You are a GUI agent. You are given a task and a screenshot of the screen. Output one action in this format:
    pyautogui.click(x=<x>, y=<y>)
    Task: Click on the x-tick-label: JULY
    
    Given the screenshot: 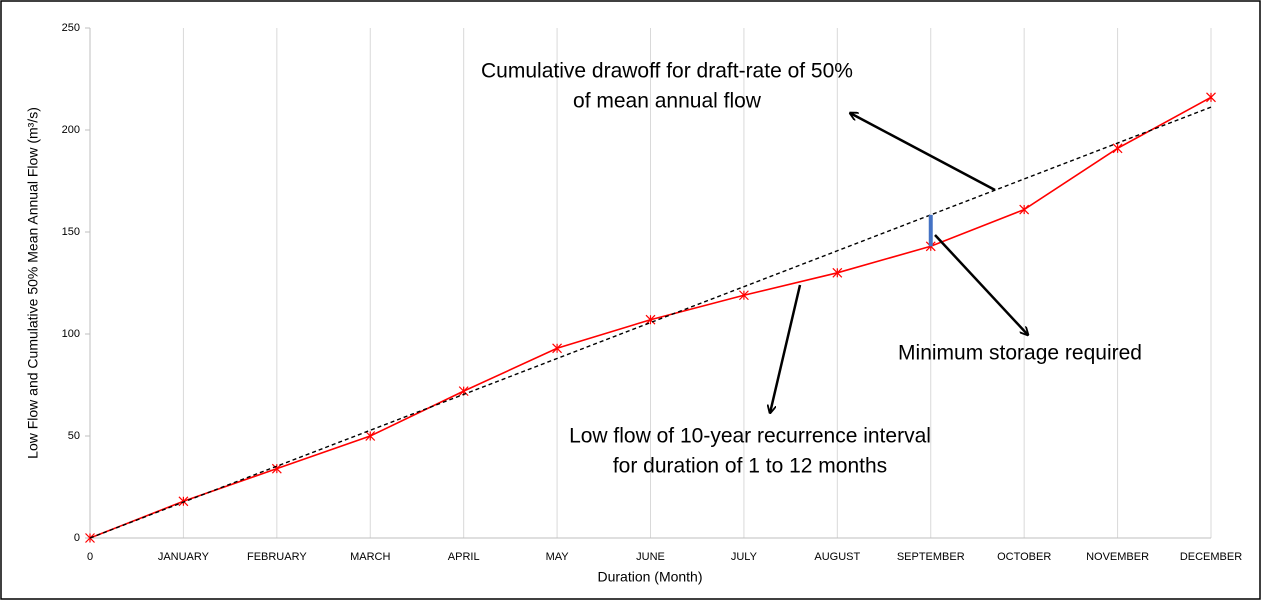 What is the action you would take?
    pyautogui.click(x=744, y=557)
    